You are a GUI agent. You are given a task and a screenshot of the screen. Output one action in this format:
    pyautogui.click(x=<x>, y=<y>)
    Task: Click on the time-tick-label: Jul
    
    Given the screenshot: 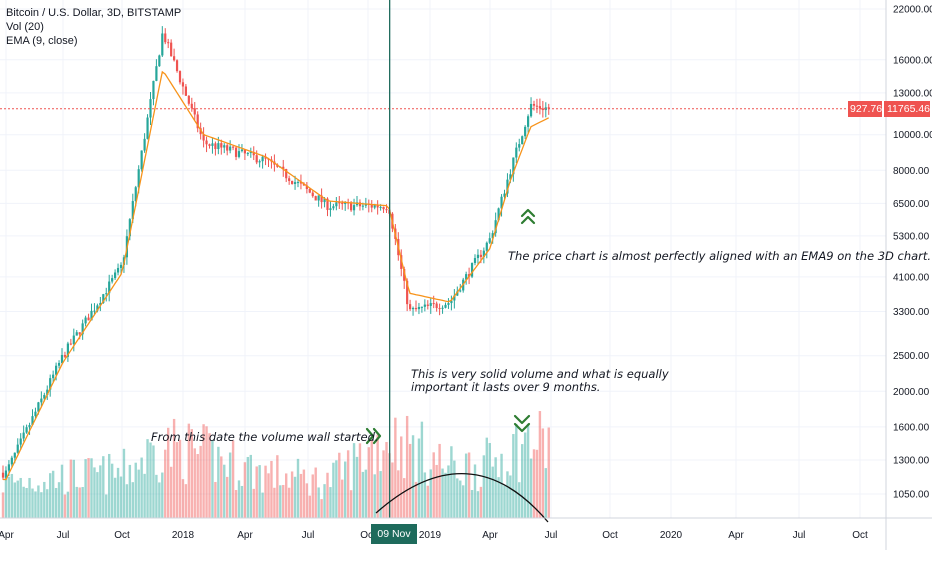 What is the action you would take?
    pyautogui.click(x=799, y=535)
    